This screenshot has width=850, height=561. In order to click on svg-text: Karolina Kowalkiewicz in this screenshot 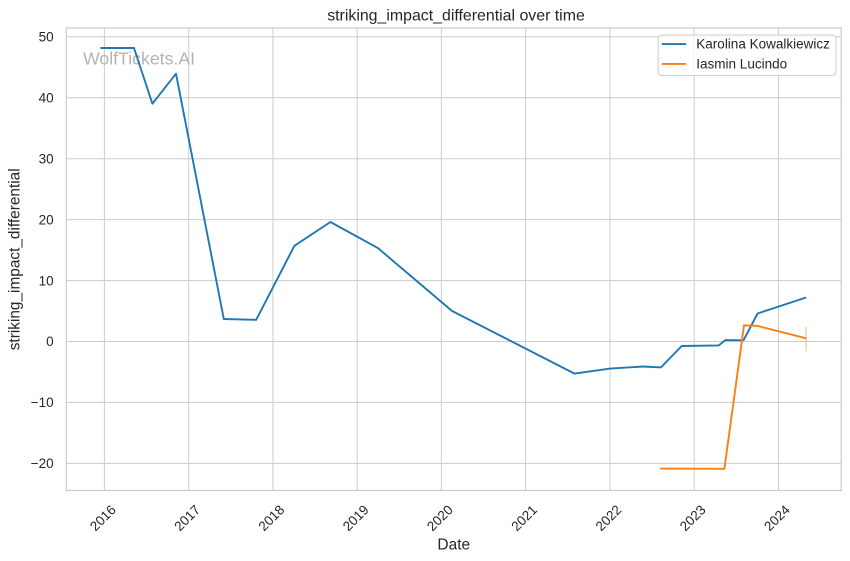, I will do `click(763, 44)`.